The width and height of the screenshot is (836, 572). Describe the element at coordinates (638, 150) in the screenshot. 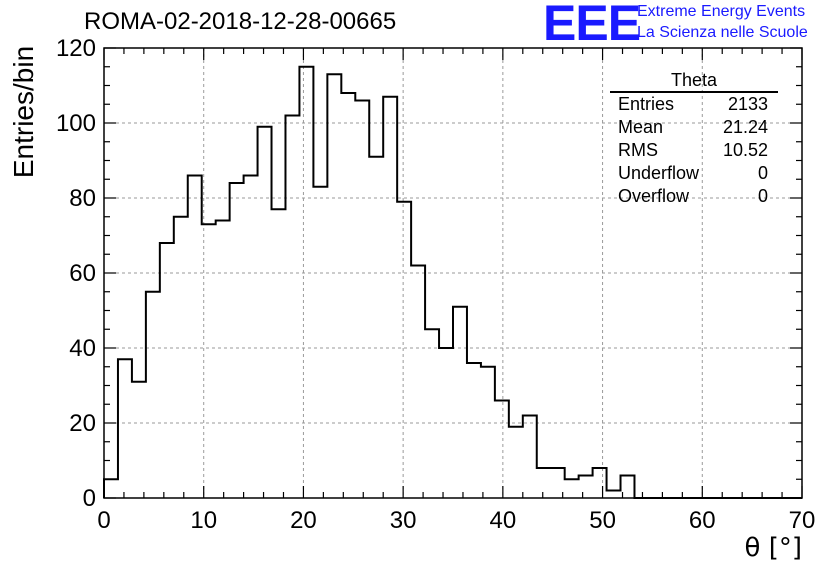

I see `stats-label: RMS` at that location.